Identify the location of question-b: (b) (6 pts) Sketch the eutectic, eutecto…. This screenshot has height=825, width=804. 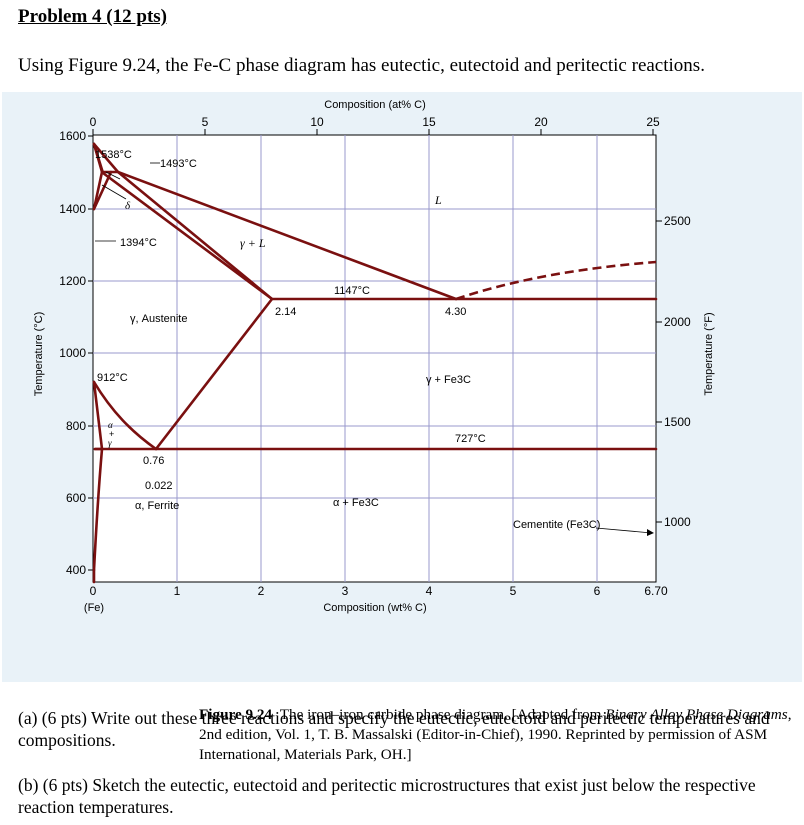
(387, 796).